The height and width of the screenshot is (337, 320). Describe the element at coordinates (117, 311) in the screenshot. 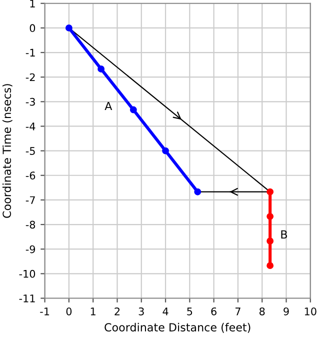

I see `x-tick-label: 2` at that location.